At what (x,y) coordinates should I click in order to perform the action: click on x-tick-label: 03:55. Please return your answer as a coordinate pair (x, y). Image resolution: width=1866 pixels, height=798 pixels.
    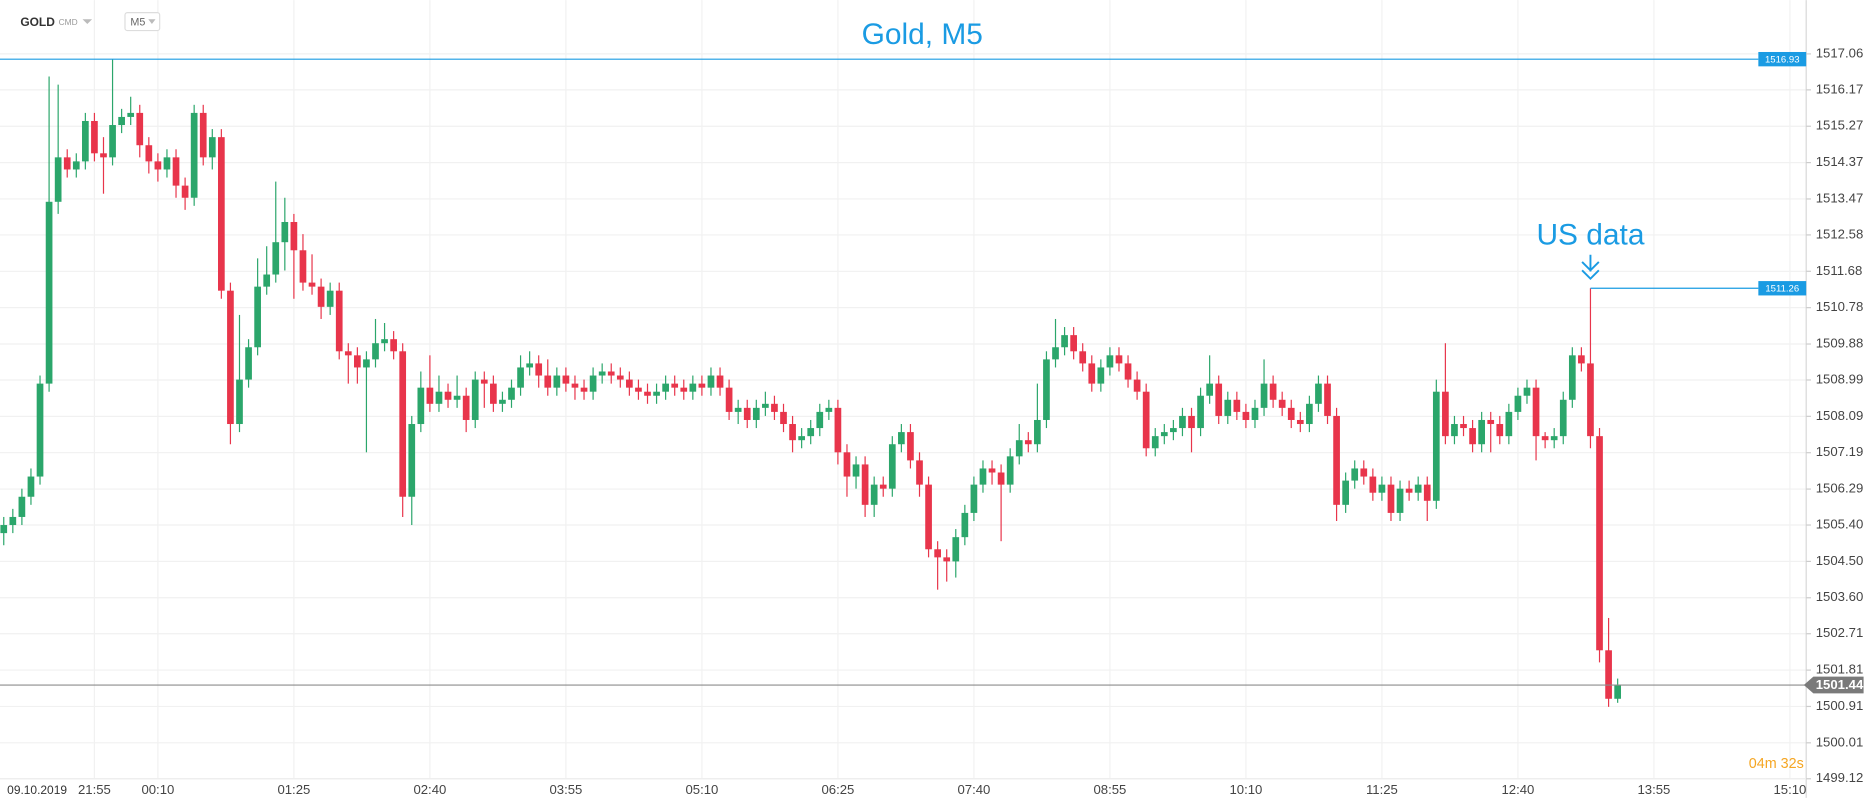
    Looking at the image, I should click on (565, 789).